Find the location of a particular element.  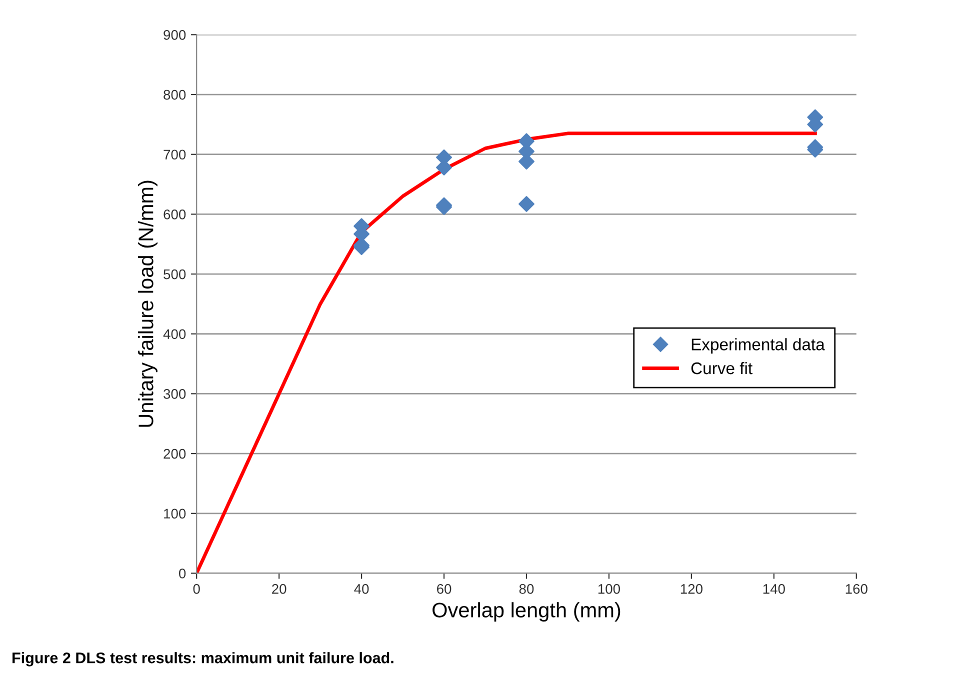

y-tick-label: 300 is located at coordinates (175, 394).